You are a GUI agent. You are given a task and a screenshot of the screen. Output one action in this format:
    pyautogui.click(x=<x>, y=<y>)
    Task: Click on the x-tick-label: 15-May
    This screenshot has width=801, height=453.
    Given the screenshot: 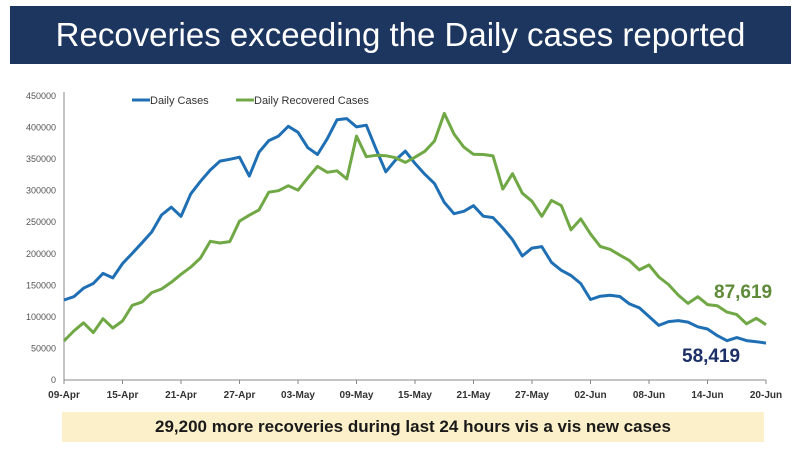 What is the action you would take?
    pyautogui.click(x=415, y=395)
    